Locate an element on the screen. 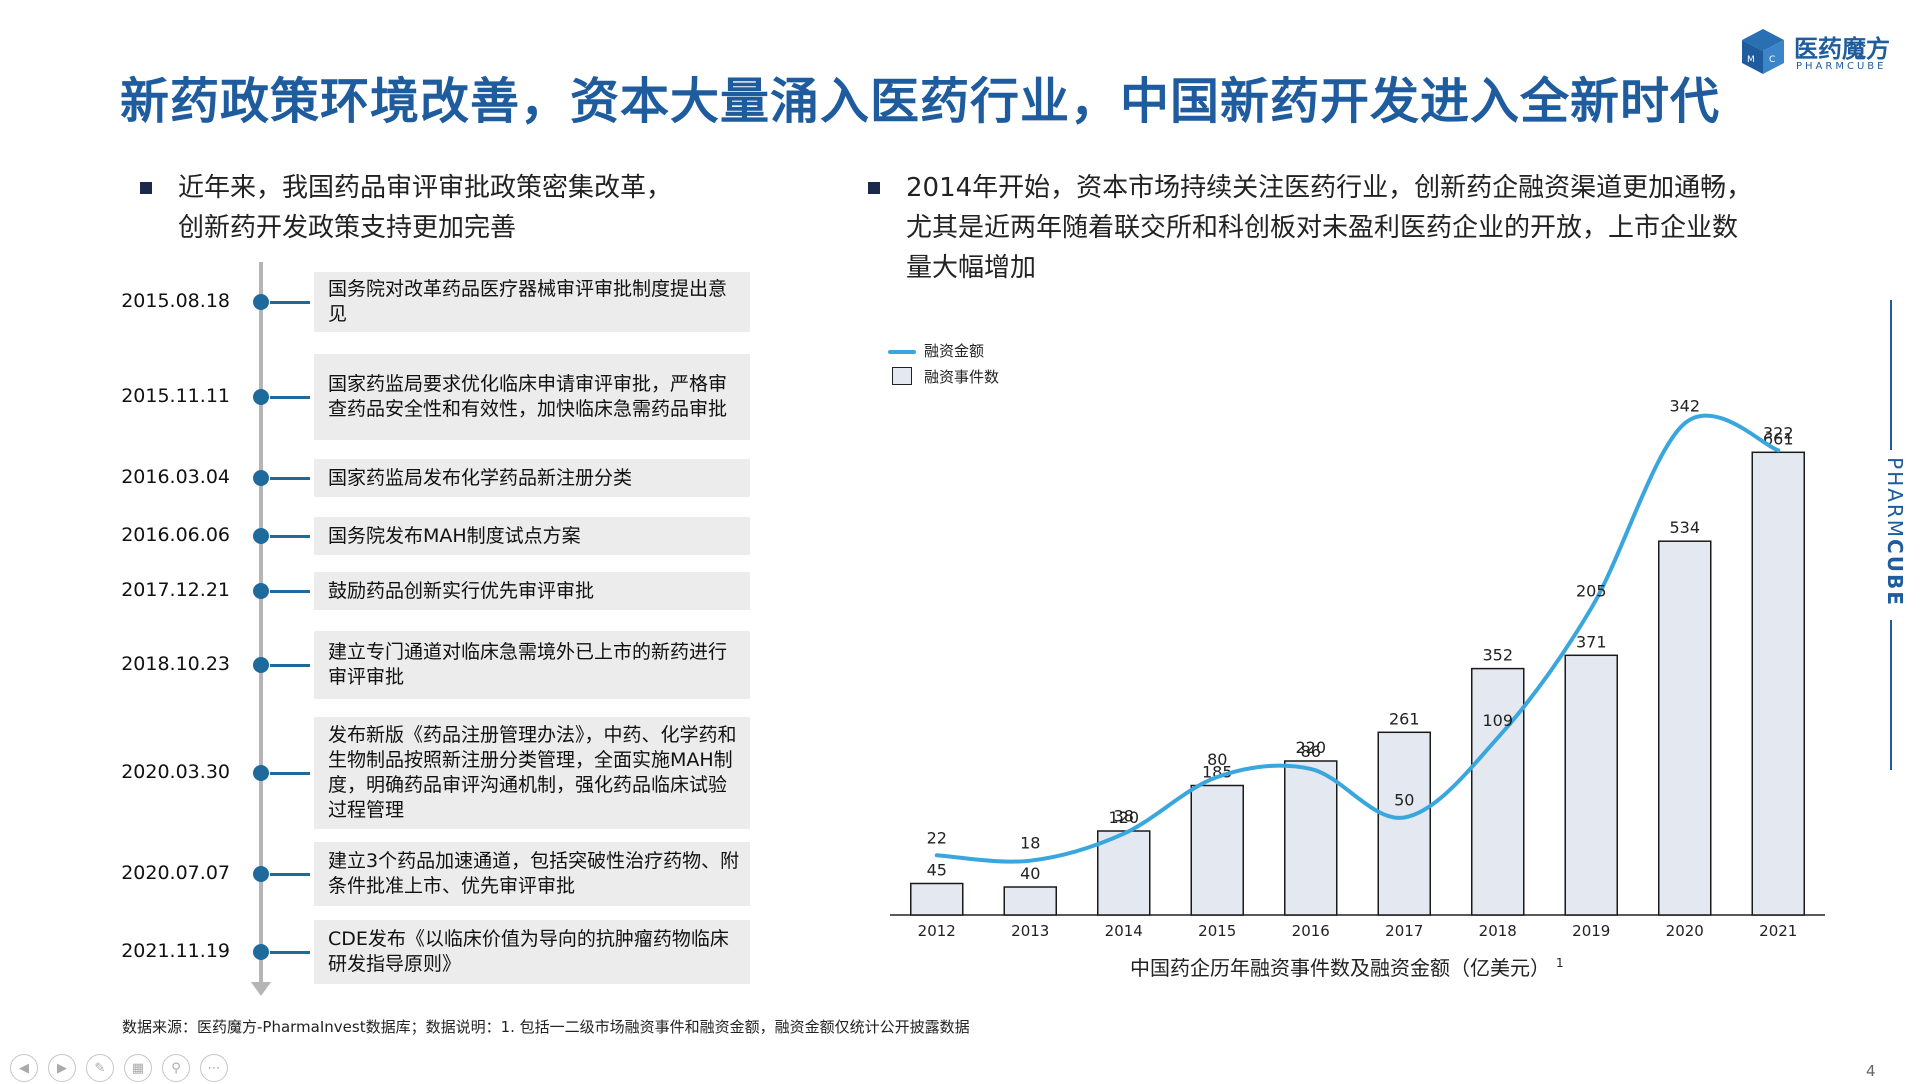  x-tick-label: 2014 is located at coordinates (1124, 931).